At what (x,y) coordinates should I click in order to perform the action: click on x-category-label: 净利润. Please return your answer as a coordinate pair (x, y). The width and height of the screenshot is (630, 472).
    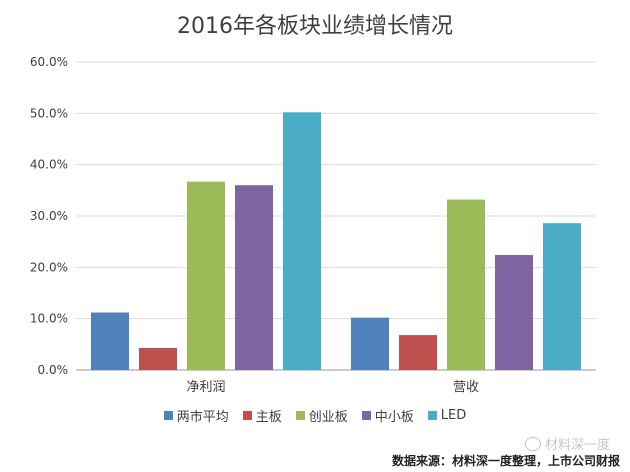
    Looking at the image, I should click on (205, 387).